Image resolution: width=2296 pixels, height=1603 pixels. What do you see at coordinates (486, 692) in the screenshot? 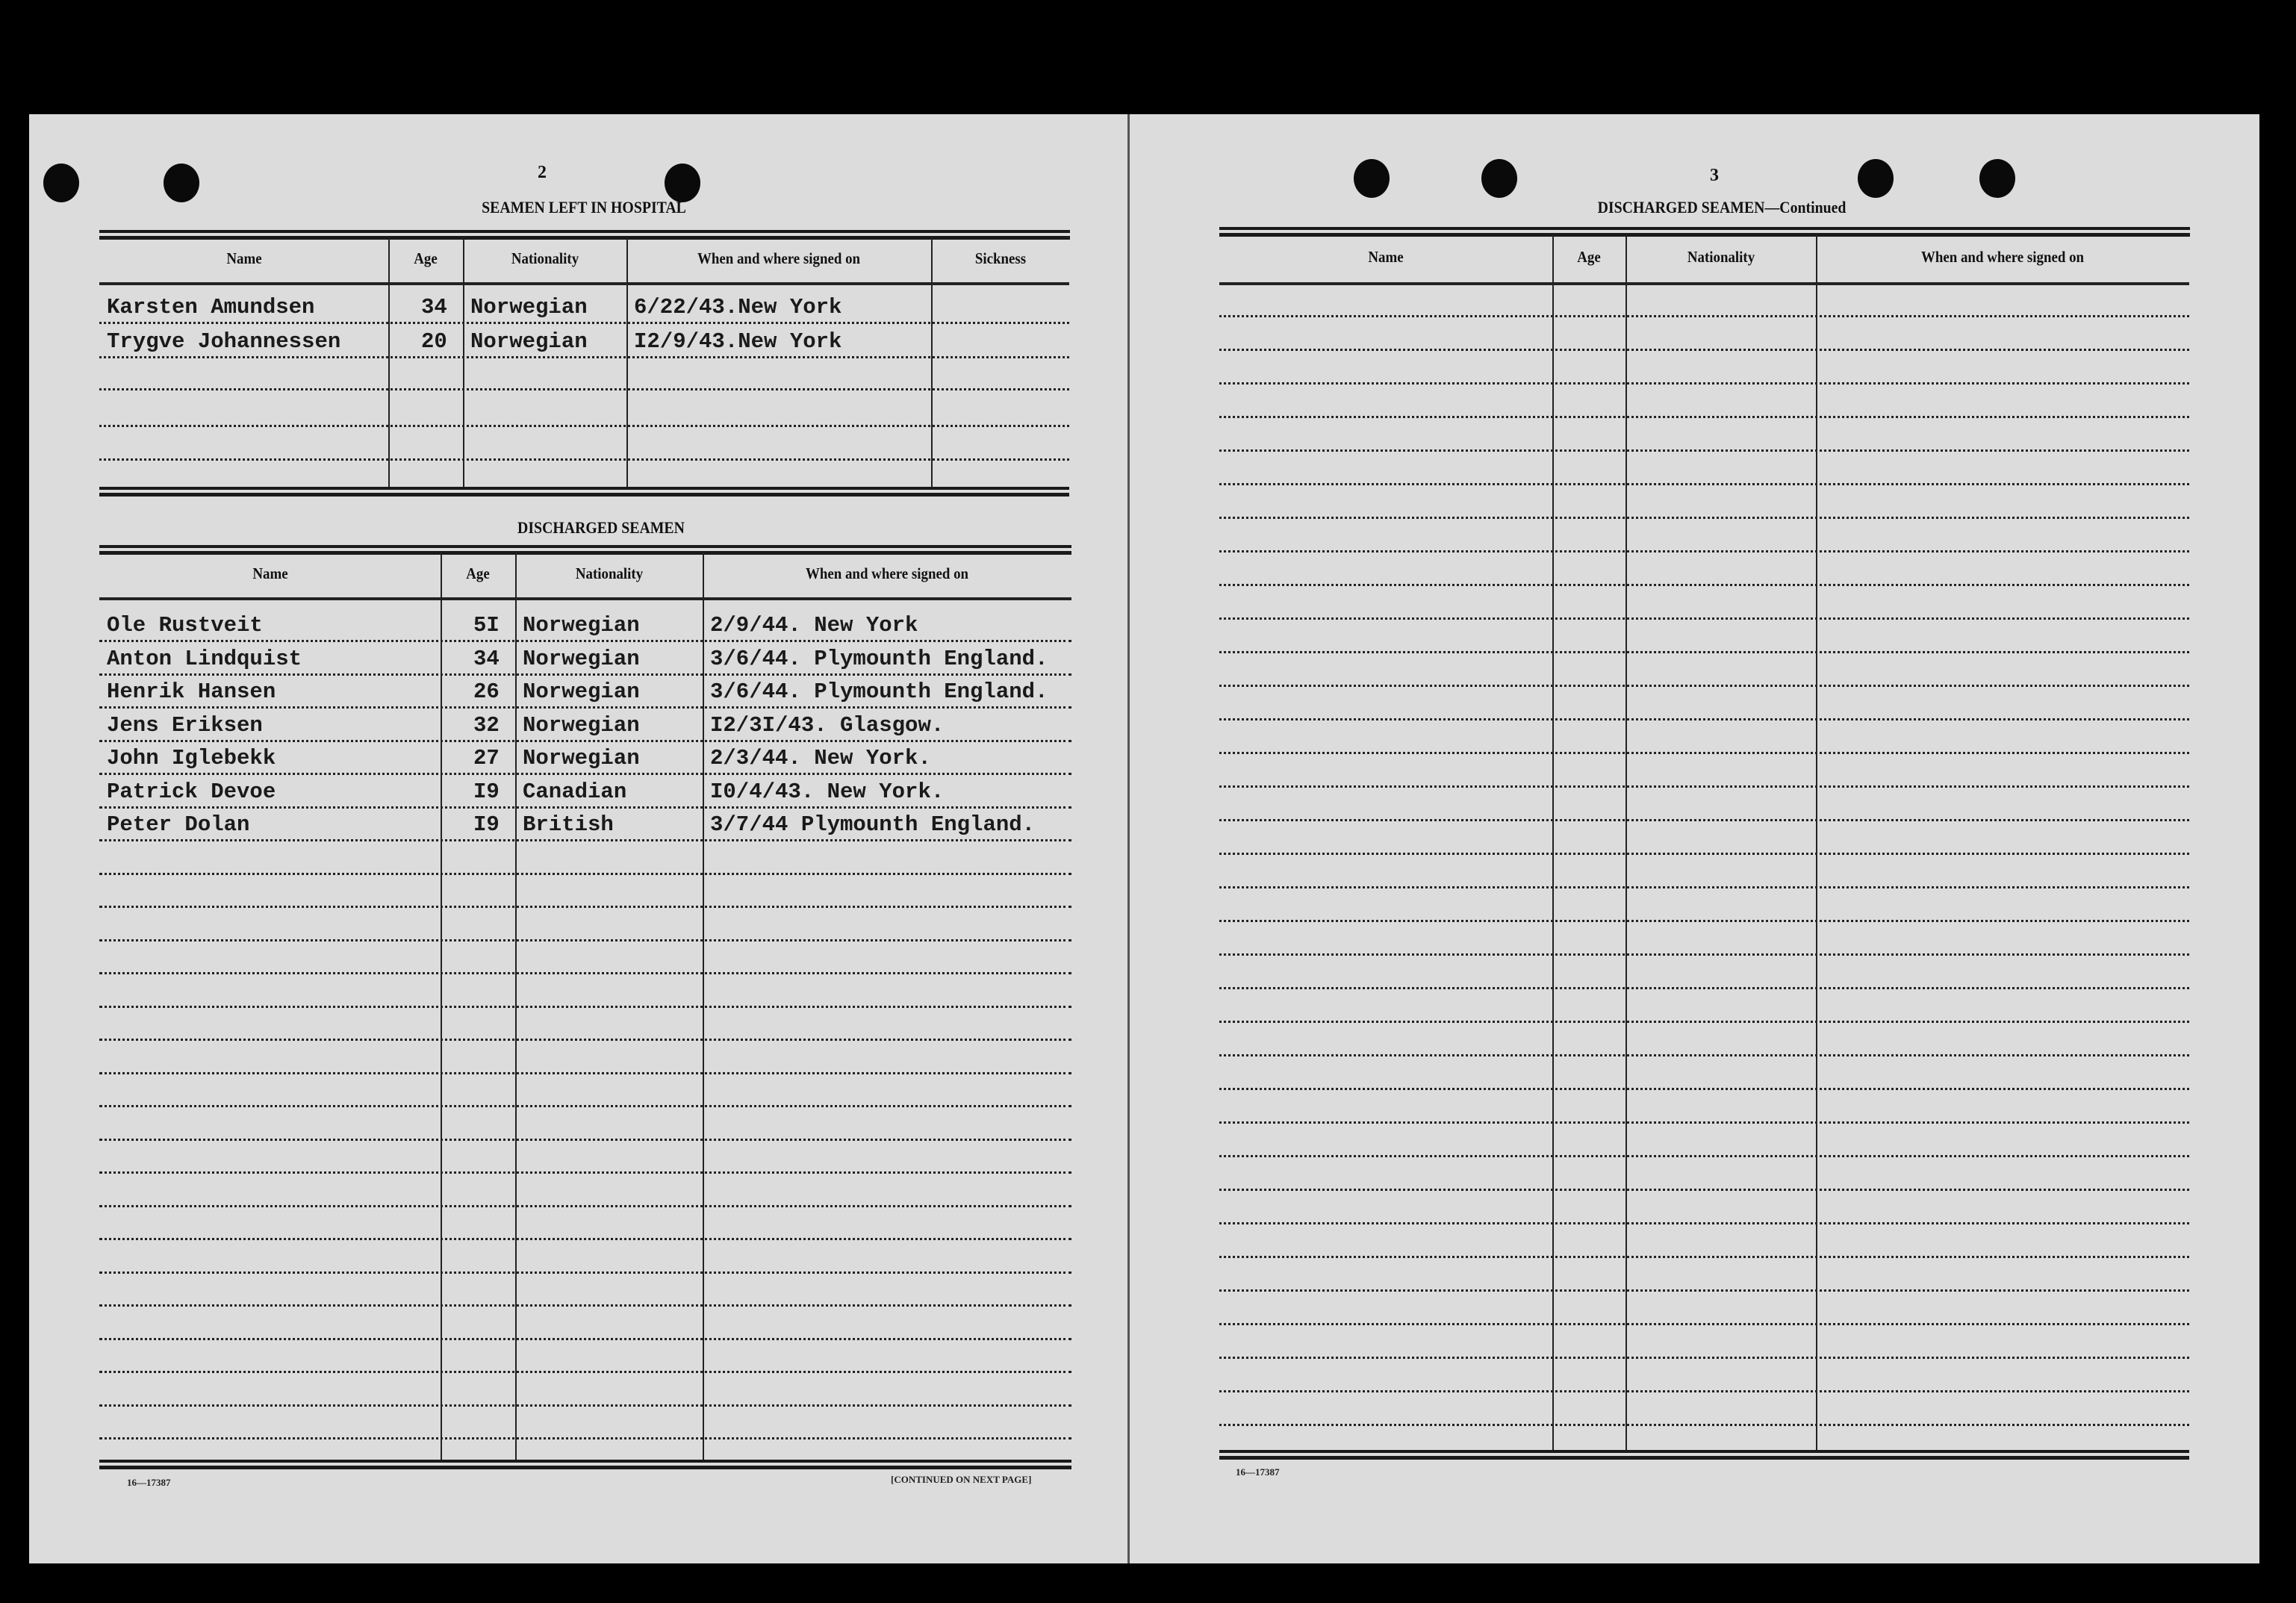
I see `table-cell: 26` at bounding box center [486, 692].